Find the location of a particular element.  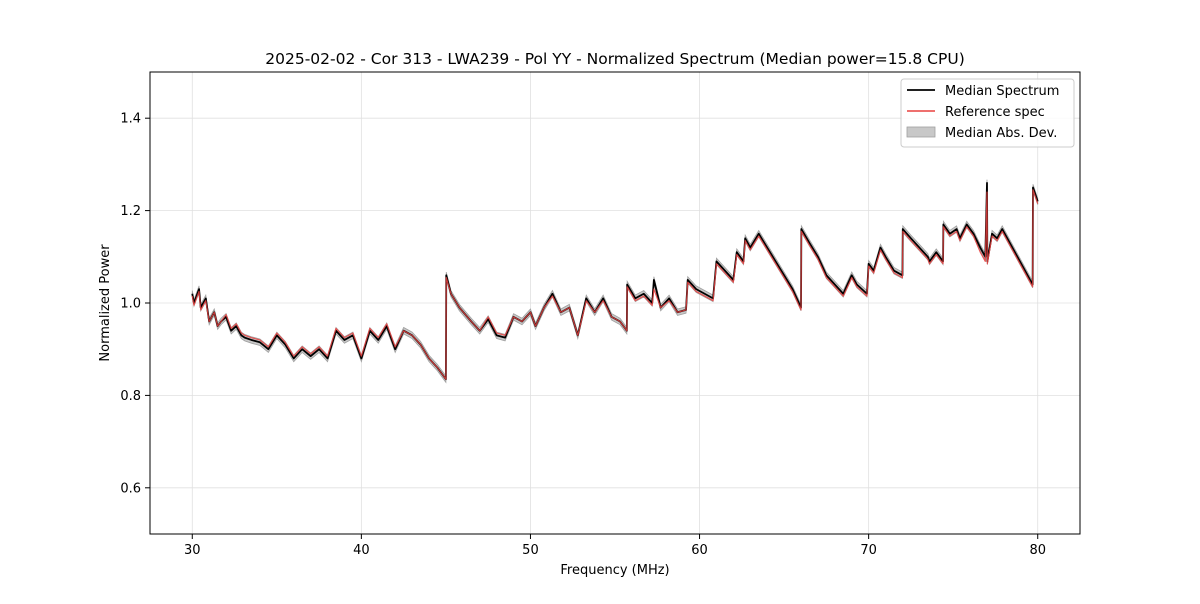

legend-mad-swatch is located at coordinates (921, 132).